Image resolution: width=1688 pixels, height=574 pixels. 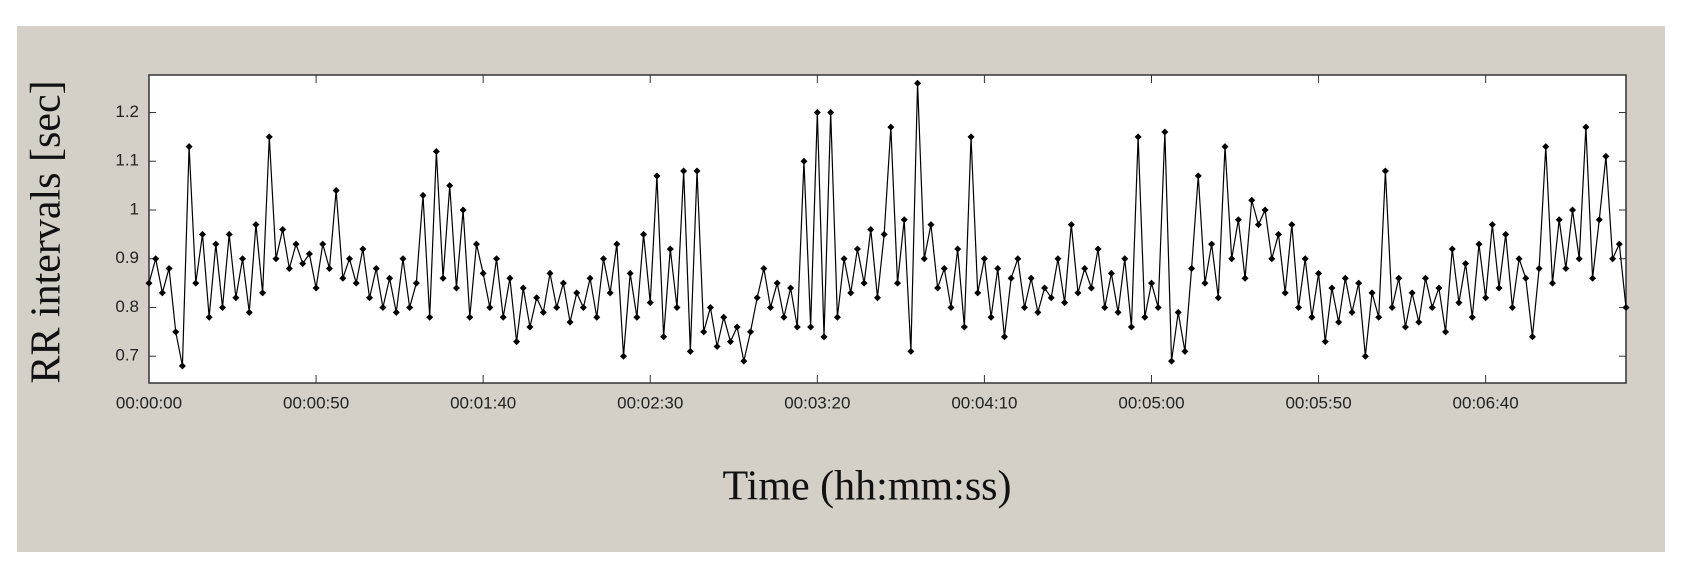 What do you see at coordinates (47, 231) in the screenshot?
I see `y-axis-title: RR intervals [sec]` at bounding box center [47, 231].